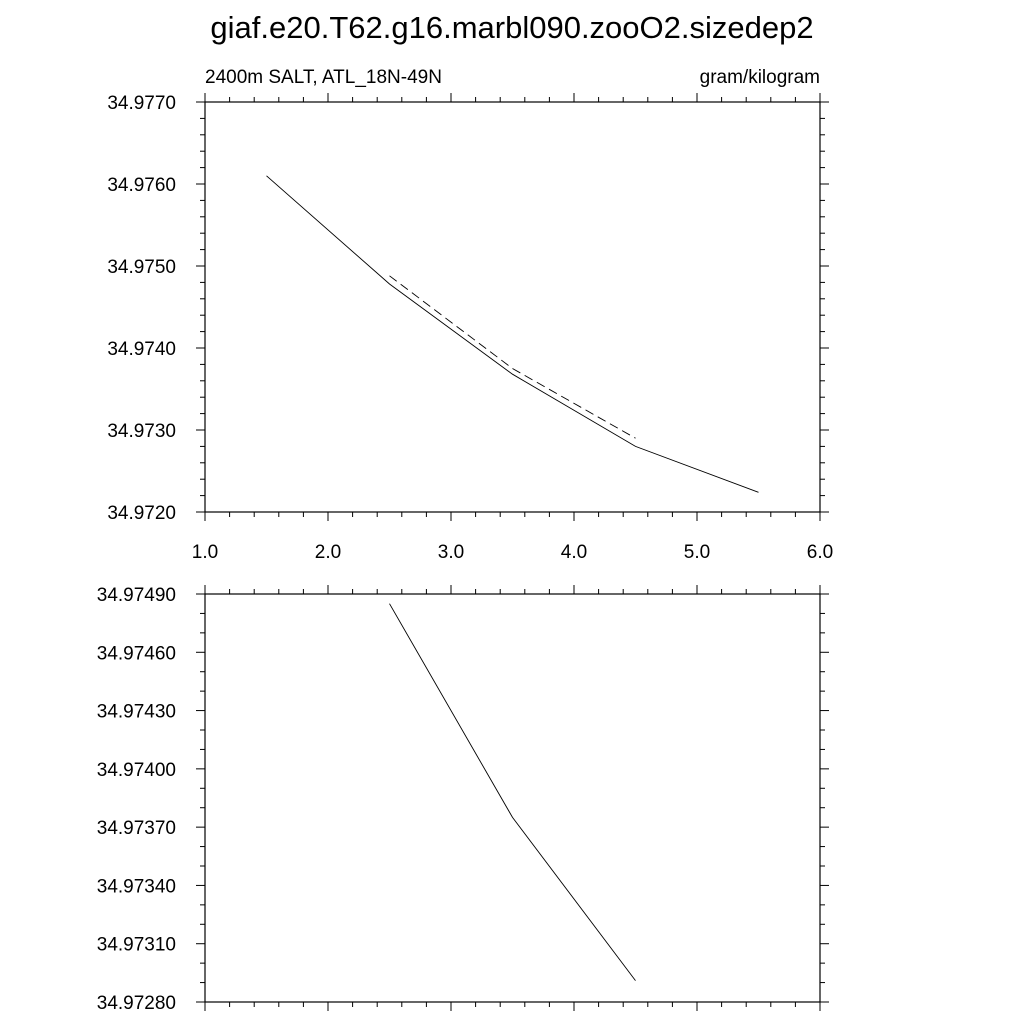 Image resolution: width=1024 pixels, height=1024 pixels. What do you see at coordinates (136, 886) in the screenshot?
I see `y-tick-label: 34.97340` at bounding box center [136, 886].